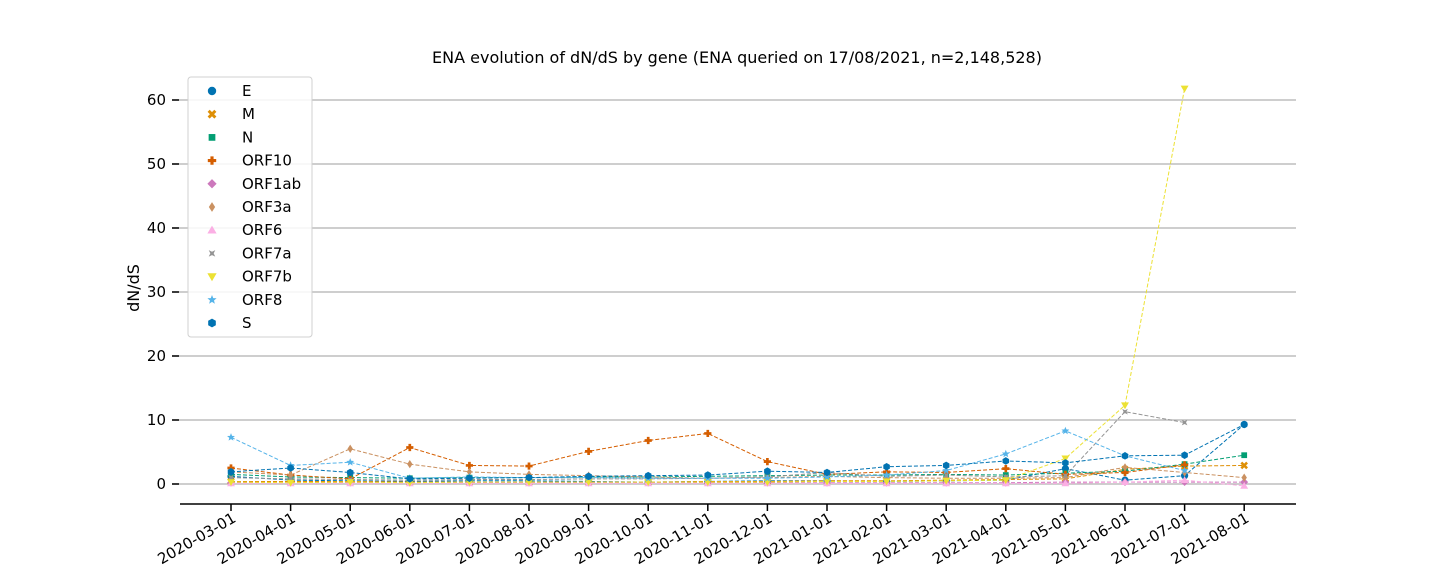 The width and height of the screenshot is (1440, 576). I want to click on y-tick-label: 40, so click(156, 228).